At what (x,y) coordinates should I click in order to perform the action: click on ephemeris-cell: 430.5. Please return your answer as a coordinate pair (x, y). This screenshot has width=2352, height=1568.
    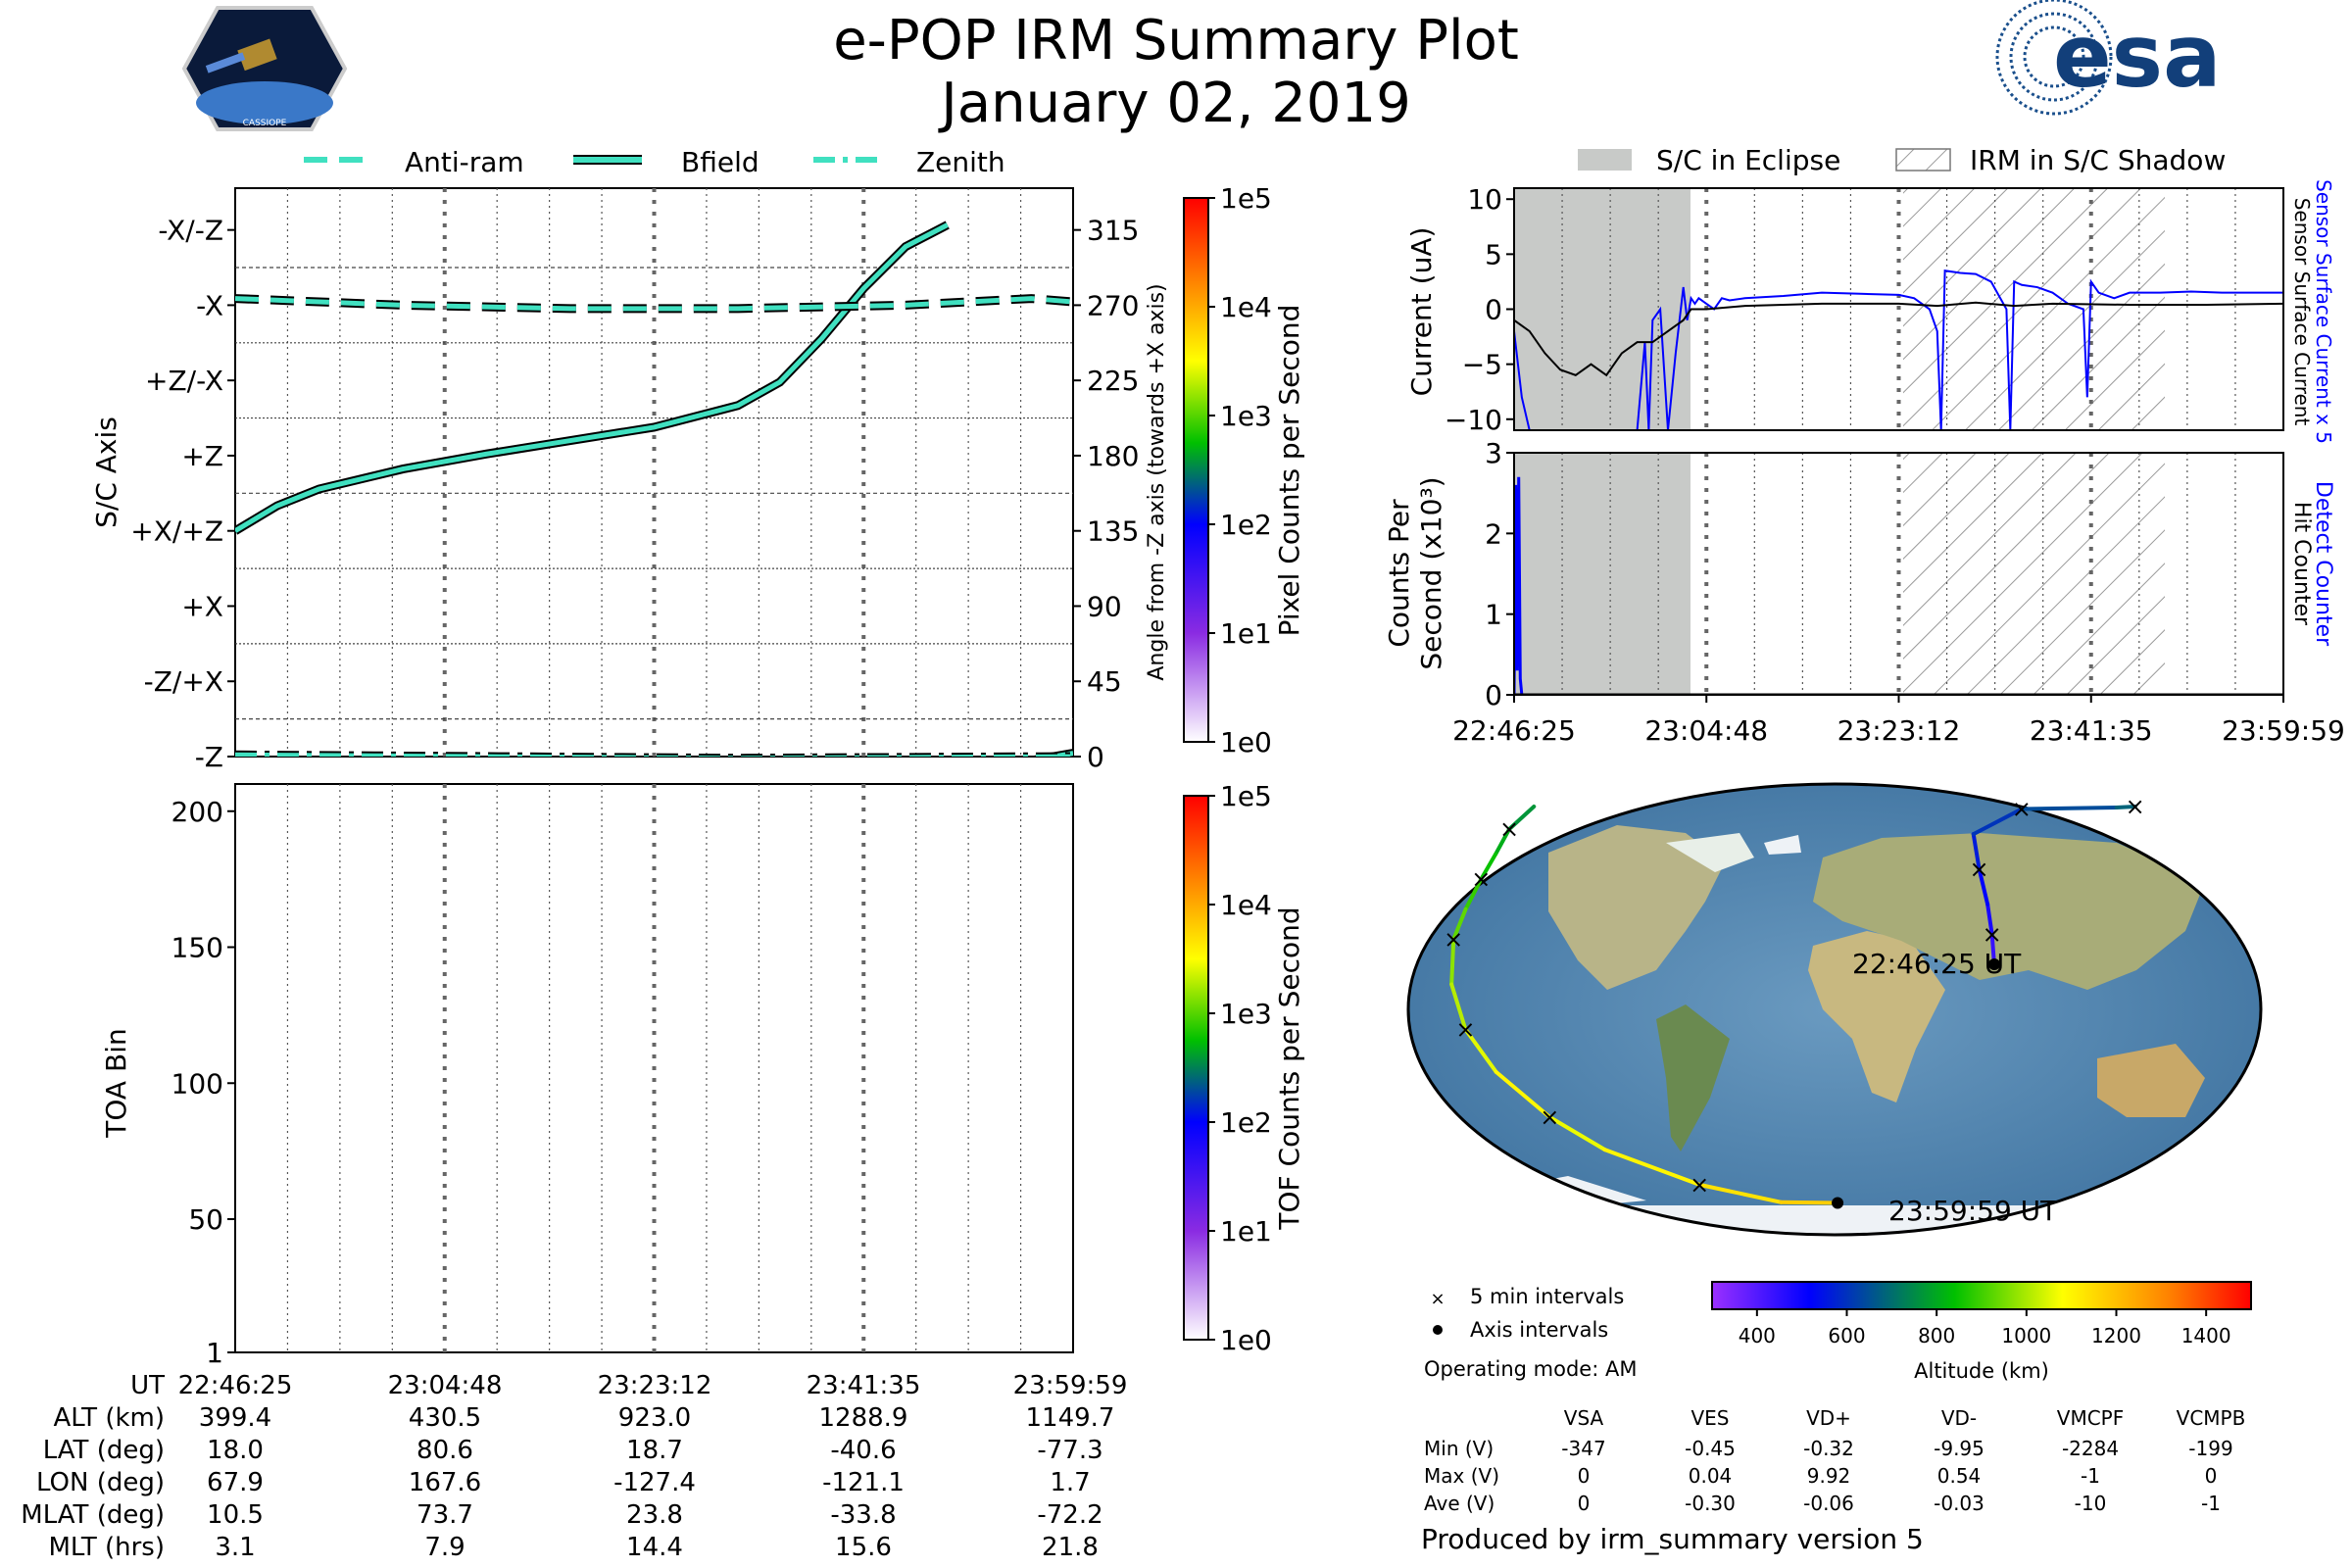
    Looking at the image, I should click on (445, 1418).